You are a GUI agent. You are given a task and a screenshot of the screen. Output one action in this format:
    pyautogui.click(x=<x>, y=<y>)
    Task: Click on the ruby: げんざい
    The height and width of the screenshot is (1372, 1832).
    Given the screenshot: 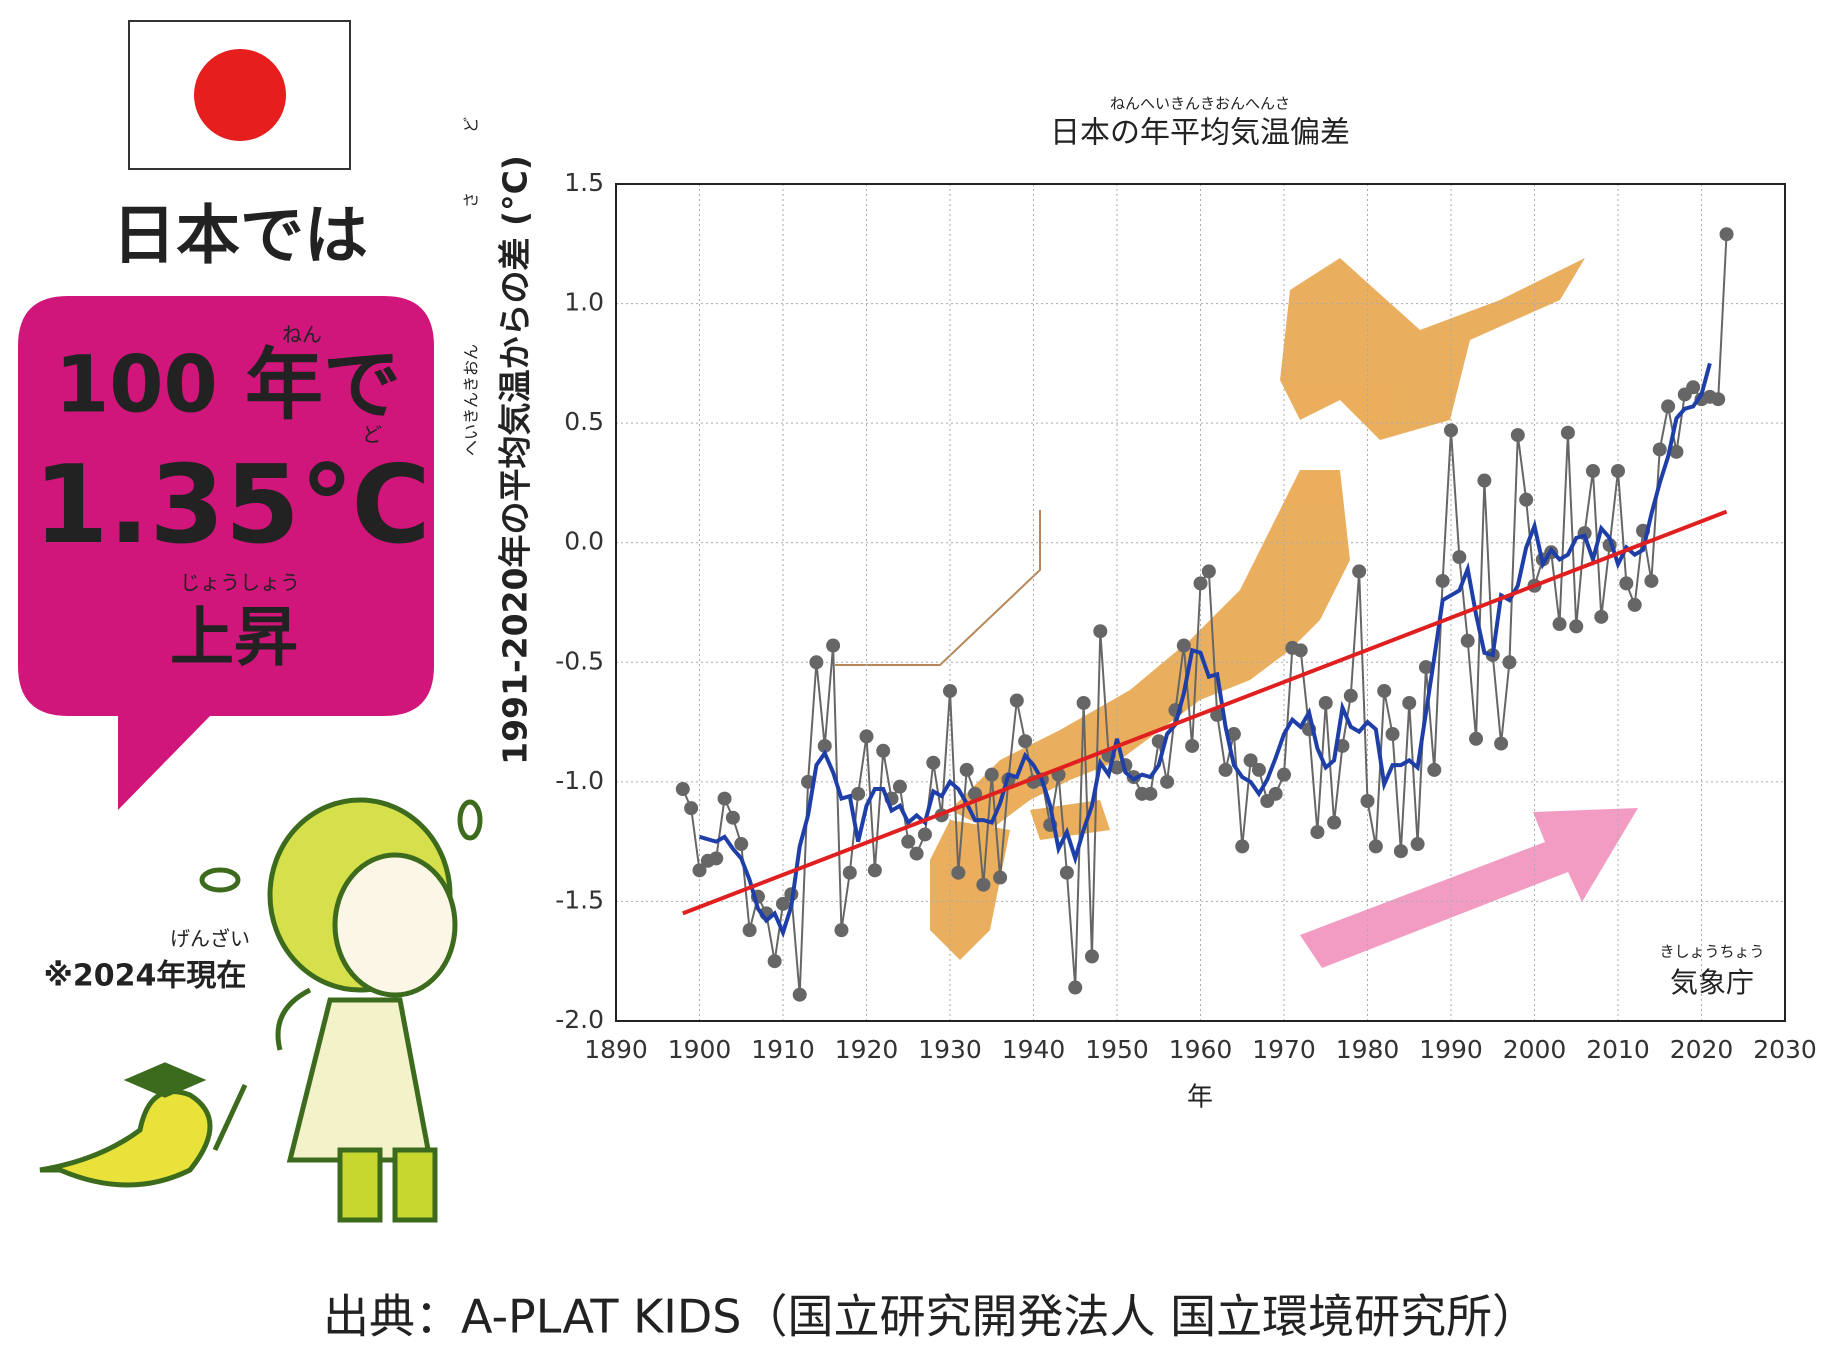 What is the action you would take?
    pyautogui.click(x=210, y=939)
    